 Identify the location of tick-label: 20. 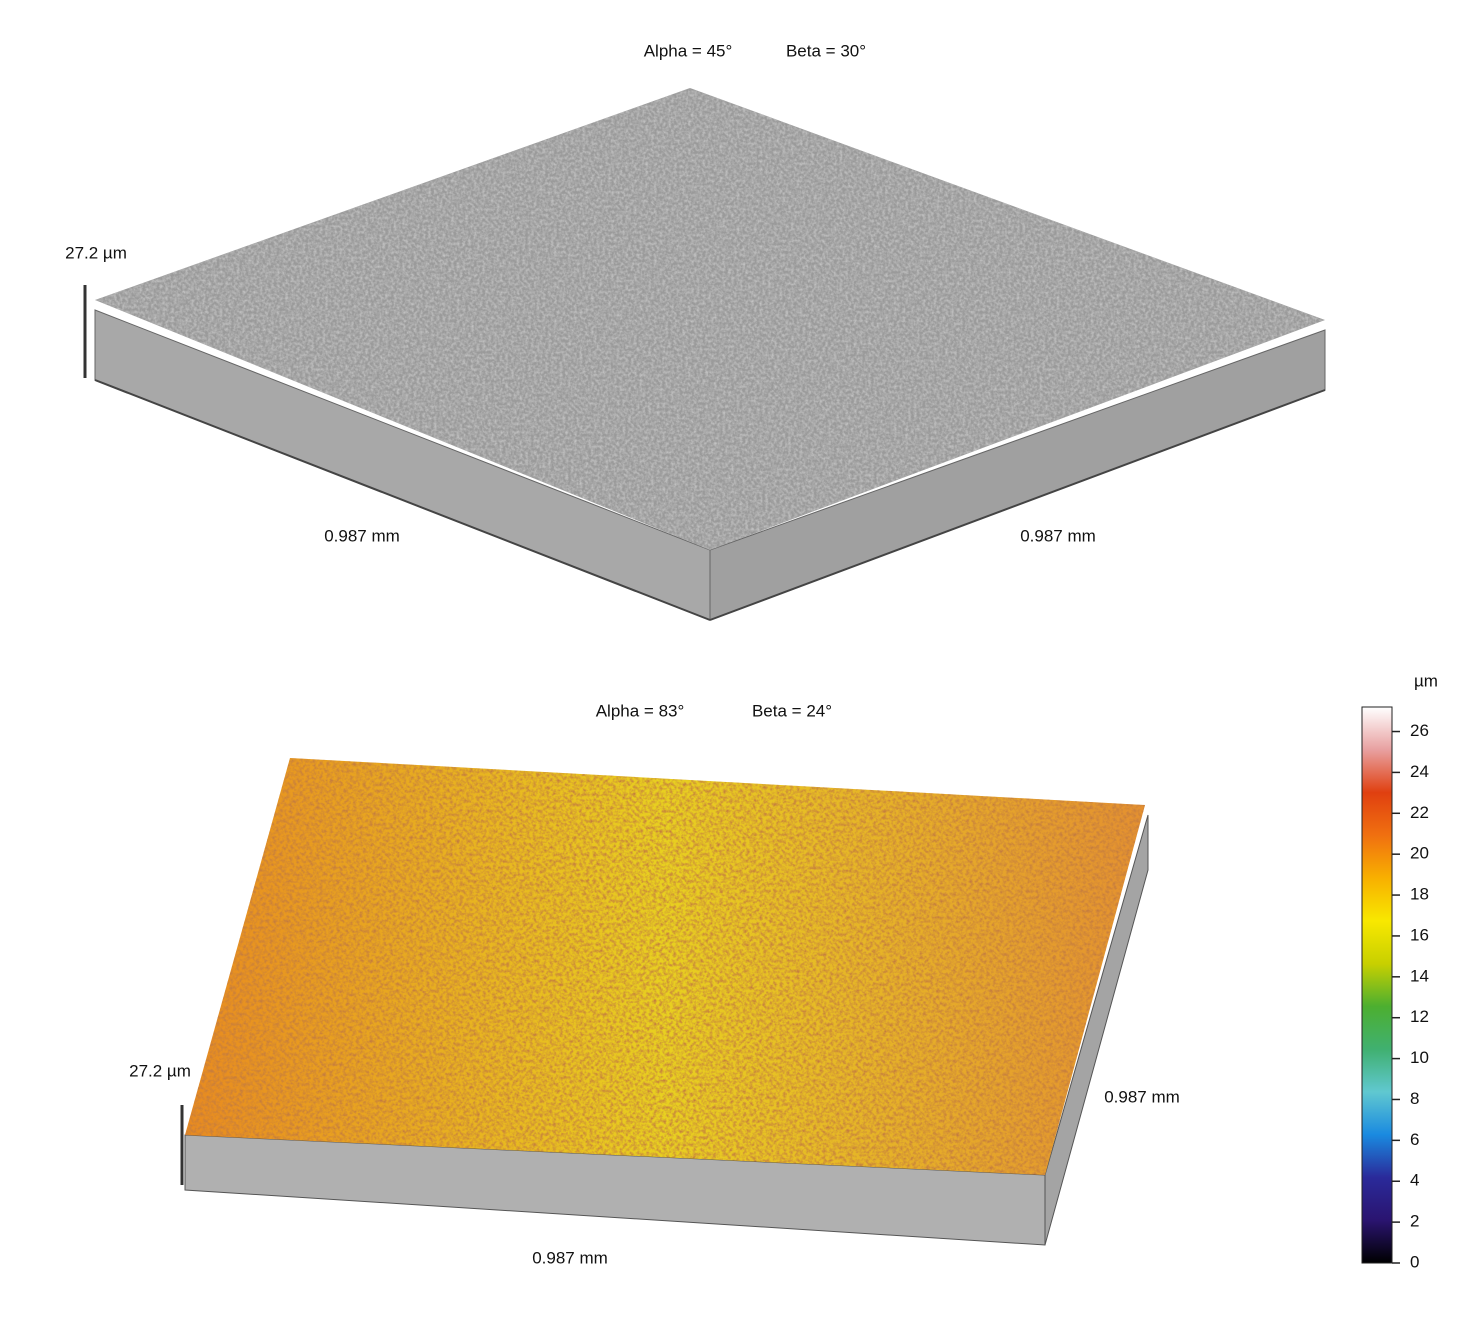
(1419, 853).